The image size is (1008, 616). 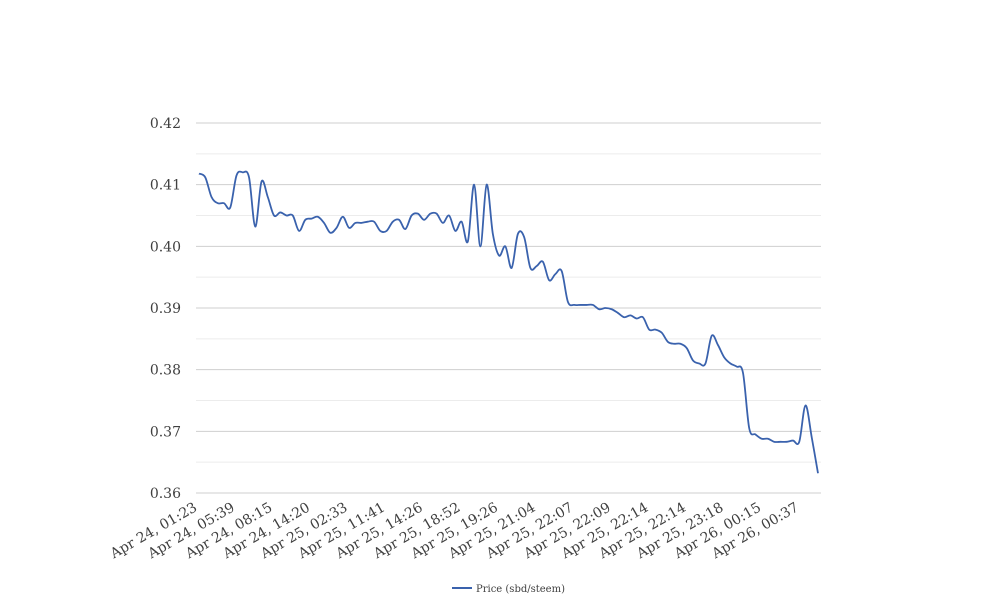 What do you see at coordinates (165, 494) in the screenshot?
I see `y-tick-label: 0.36` at bounding box center [165, 494].